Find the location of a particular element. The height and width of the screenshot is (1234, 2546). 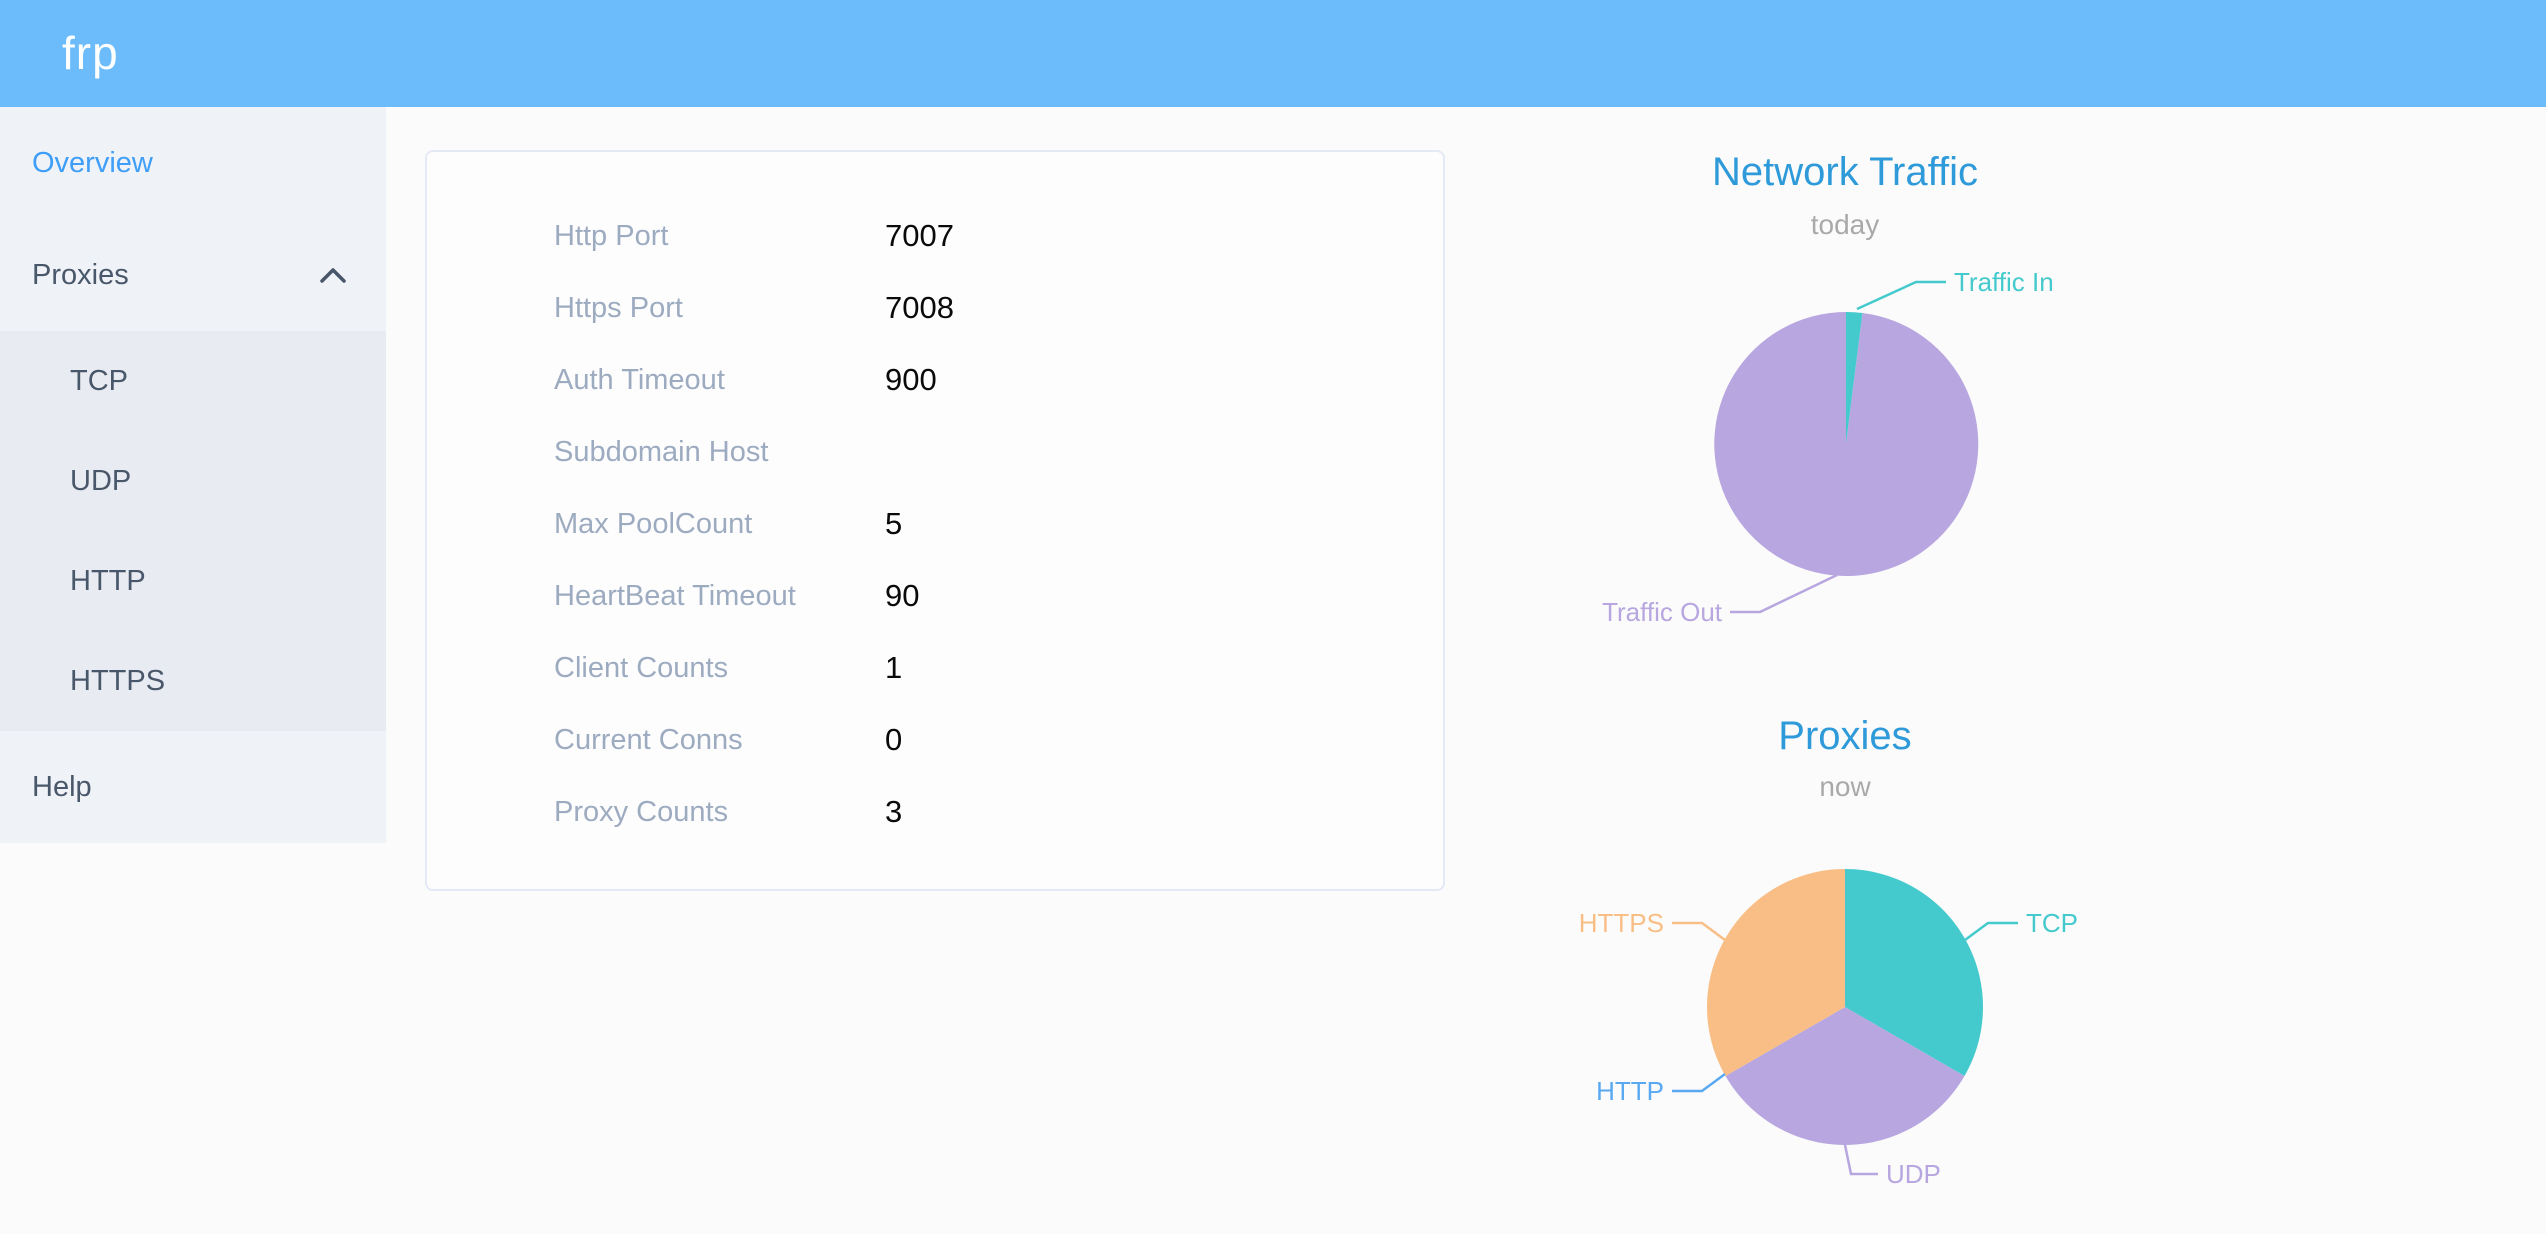

pie-label-http: HTTP is located at coordinates (1630, 1091).